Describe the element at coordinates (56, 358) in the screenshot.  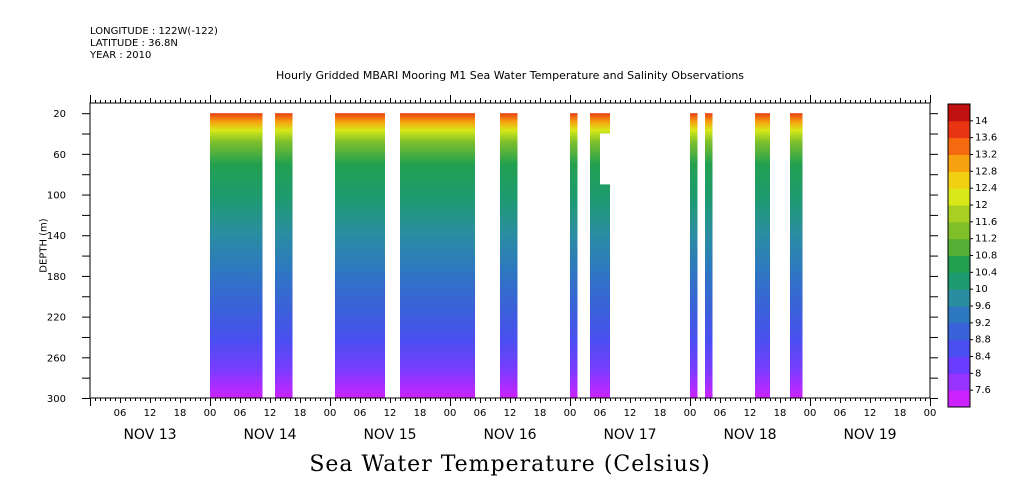
I see `y-tick-label: 260` at that location.